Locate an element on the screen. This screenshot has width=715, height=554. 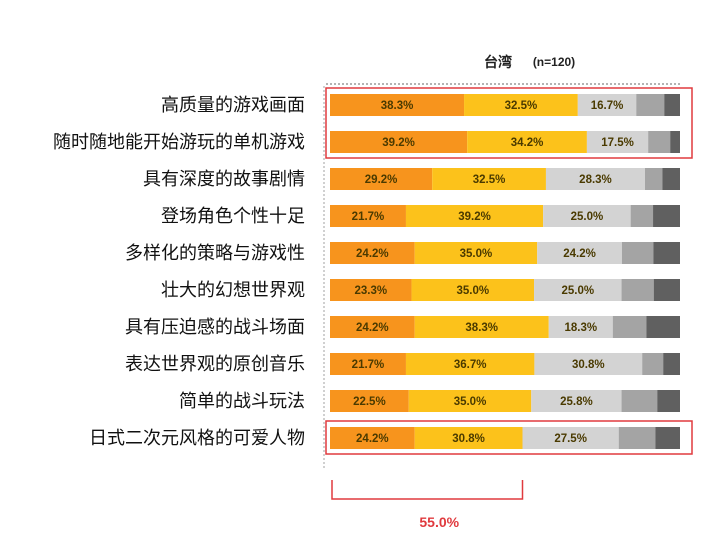
data-label: 23.3% is located at coordinates (370, 291).